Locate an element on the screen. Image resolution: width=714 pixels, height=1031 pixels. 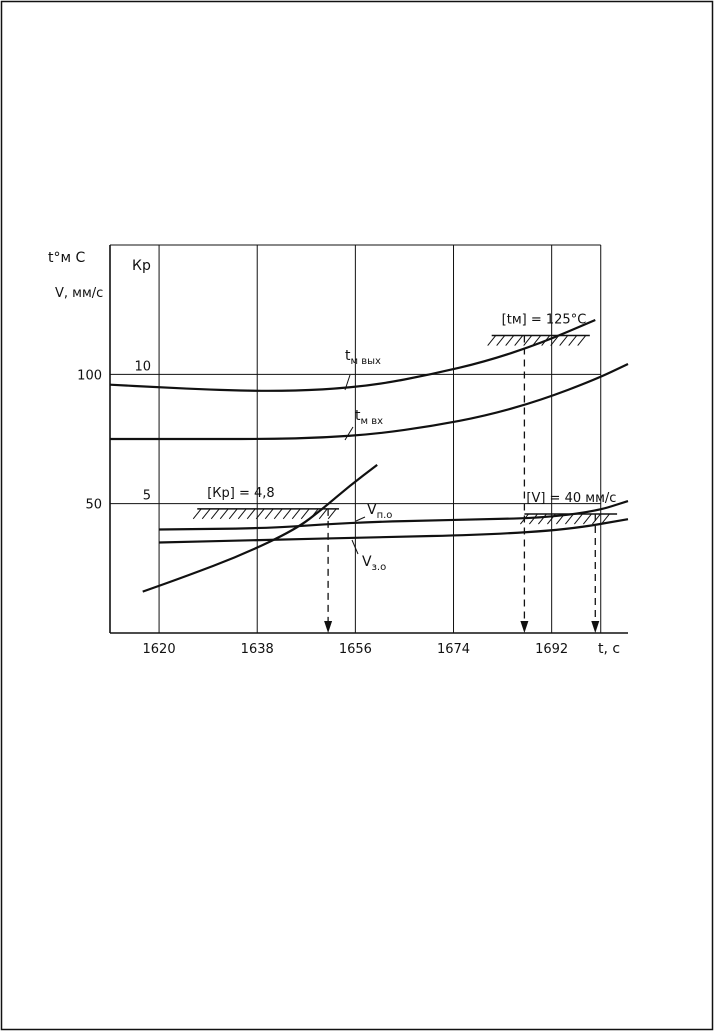
y-left-label-top: t°м С is located at coordinates (67, 258).